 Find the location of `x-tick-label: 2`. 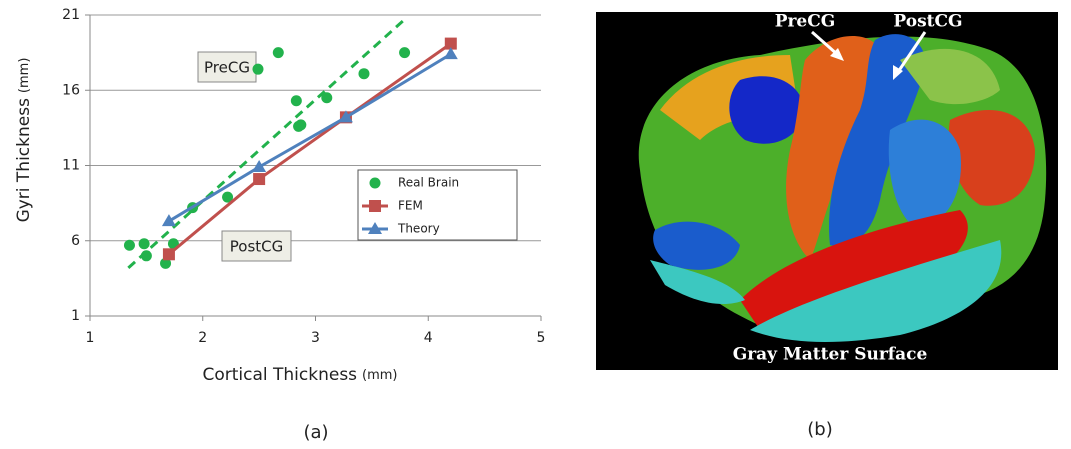

x-tick-label: 2 is located at coordinates (202, 338).